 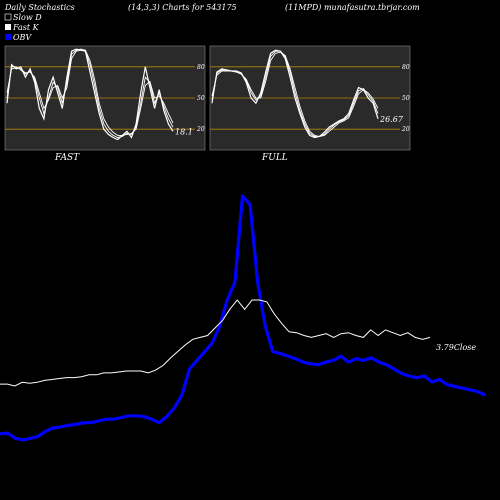 I want to click on full-panel-label: FULL, so click(x=274, y=158).